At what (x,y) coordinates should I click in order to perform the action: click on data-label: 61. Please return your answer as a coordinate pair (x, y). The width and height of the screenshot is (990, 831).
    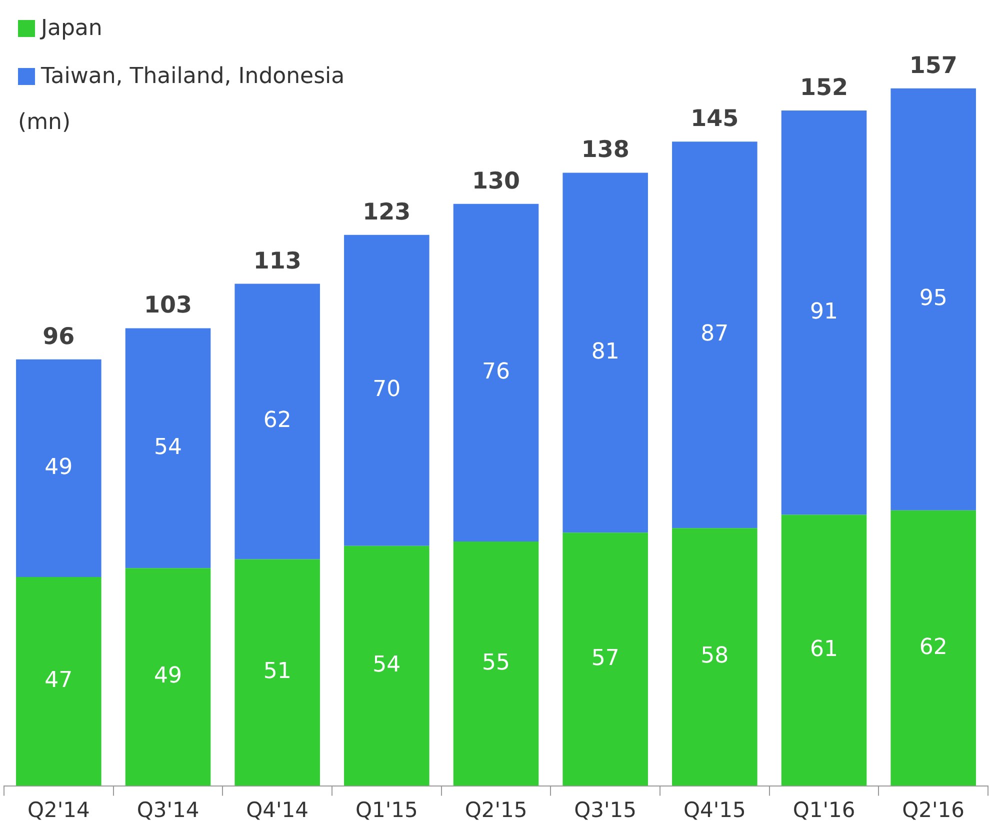
    Looking at the image, I should click on (824, 649).